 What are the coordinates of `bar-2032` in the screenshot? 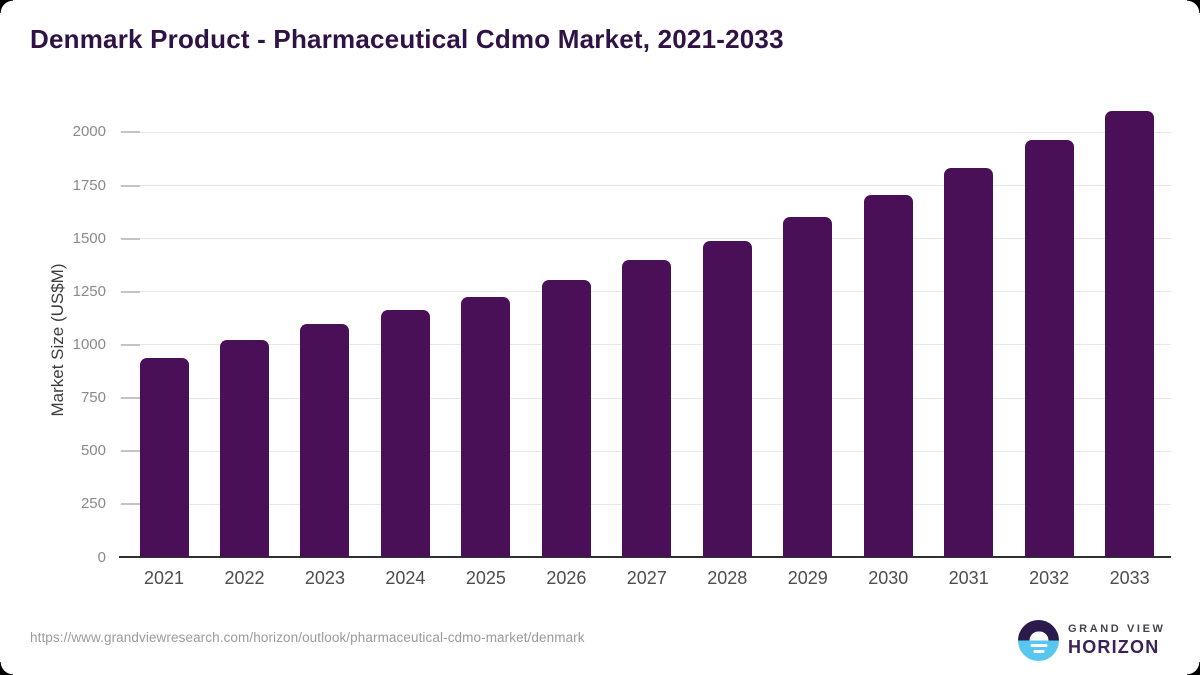 It's located at (1049, 348).